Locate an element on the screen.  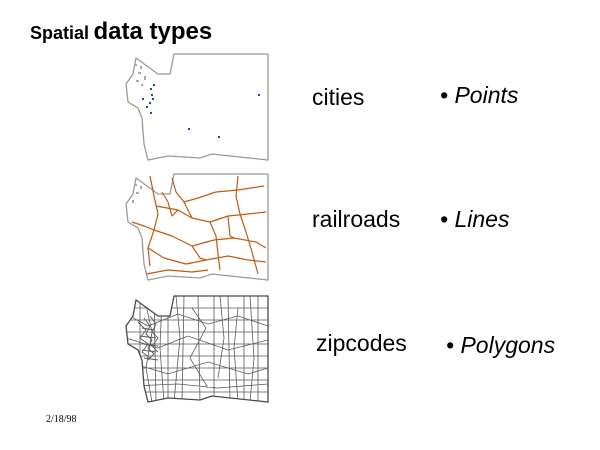
city-points is located at coordinates (201, 111).